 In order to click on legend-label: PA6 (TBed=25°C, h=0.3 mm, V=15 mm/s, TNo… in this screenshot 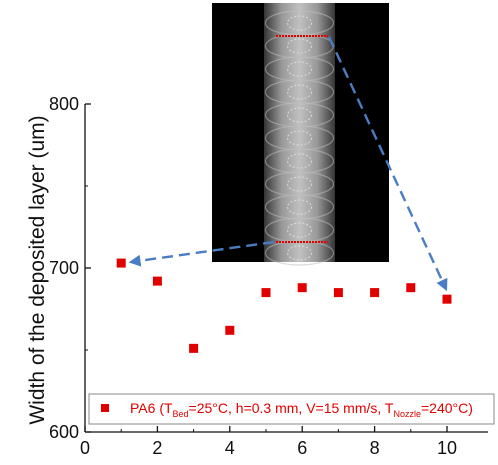, I will do `click(301, 409)`.